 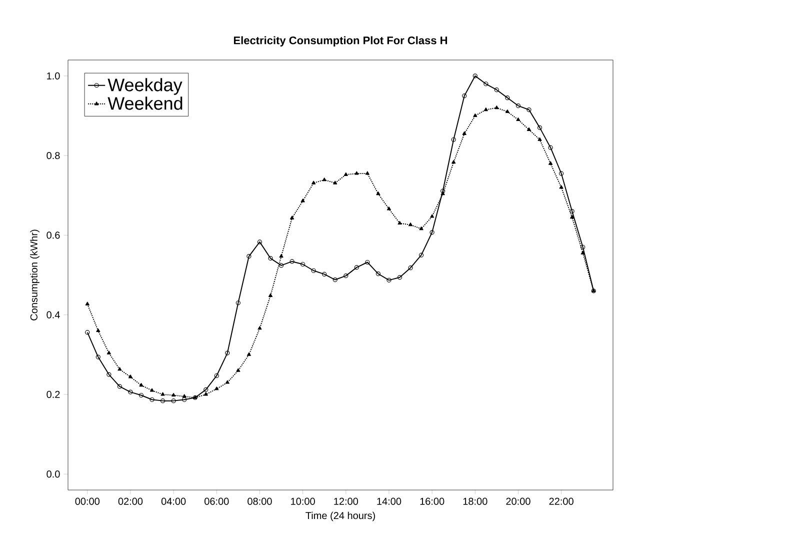 What do you see at coordinates (518, 501) in the screenshot?
I see `x-tick-label: 20:00` at bounding box center [518, 501].